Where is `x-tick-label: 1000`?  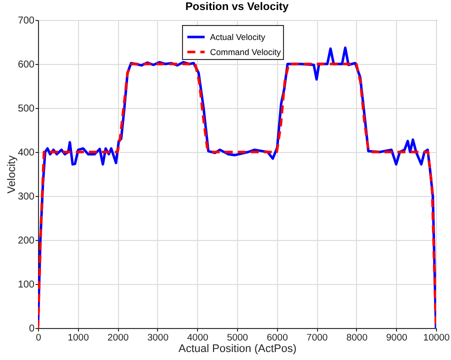
x-tick-label: 1000 is located at coordinates (78, 338).